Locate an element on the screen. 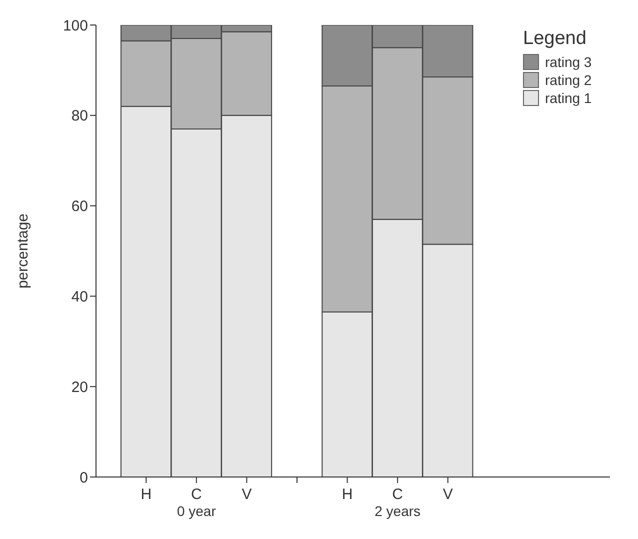  legend-title: Legend is located at coordinates (555, 39).